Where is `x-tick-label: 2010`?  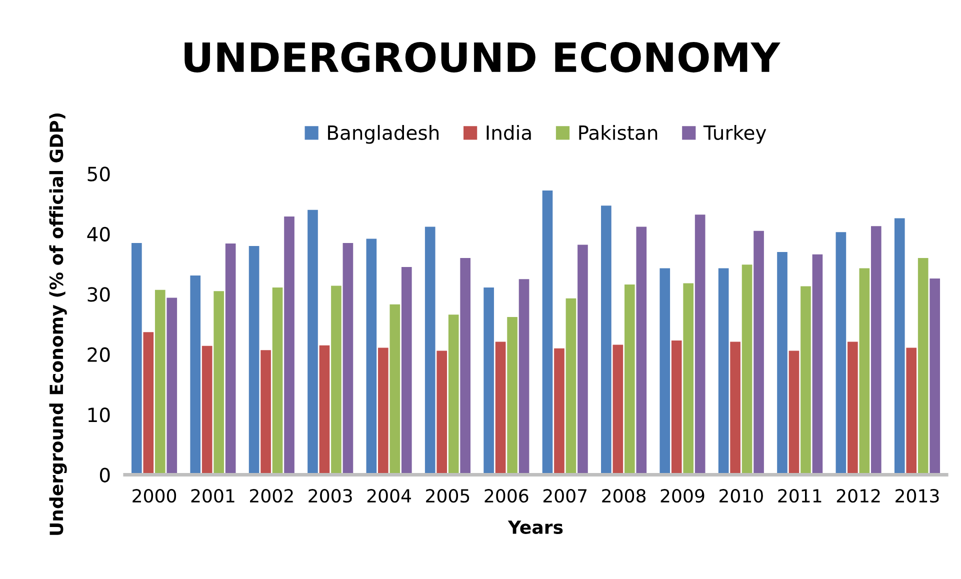
x-tick-label: 2010 is located at coordinates (741, 495).